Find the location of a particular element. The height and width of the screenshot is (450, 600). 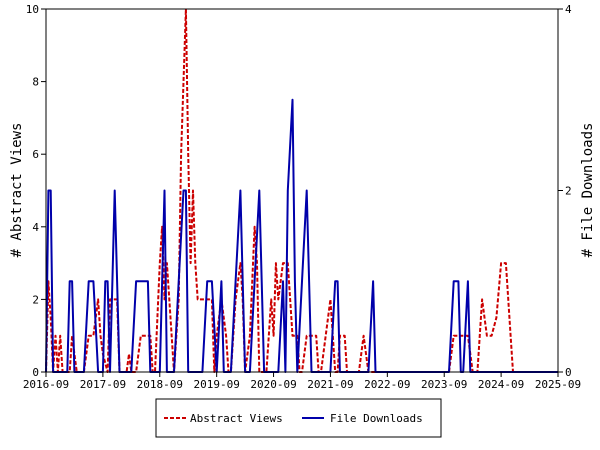

legend-box is located at coordinates (298, 418).